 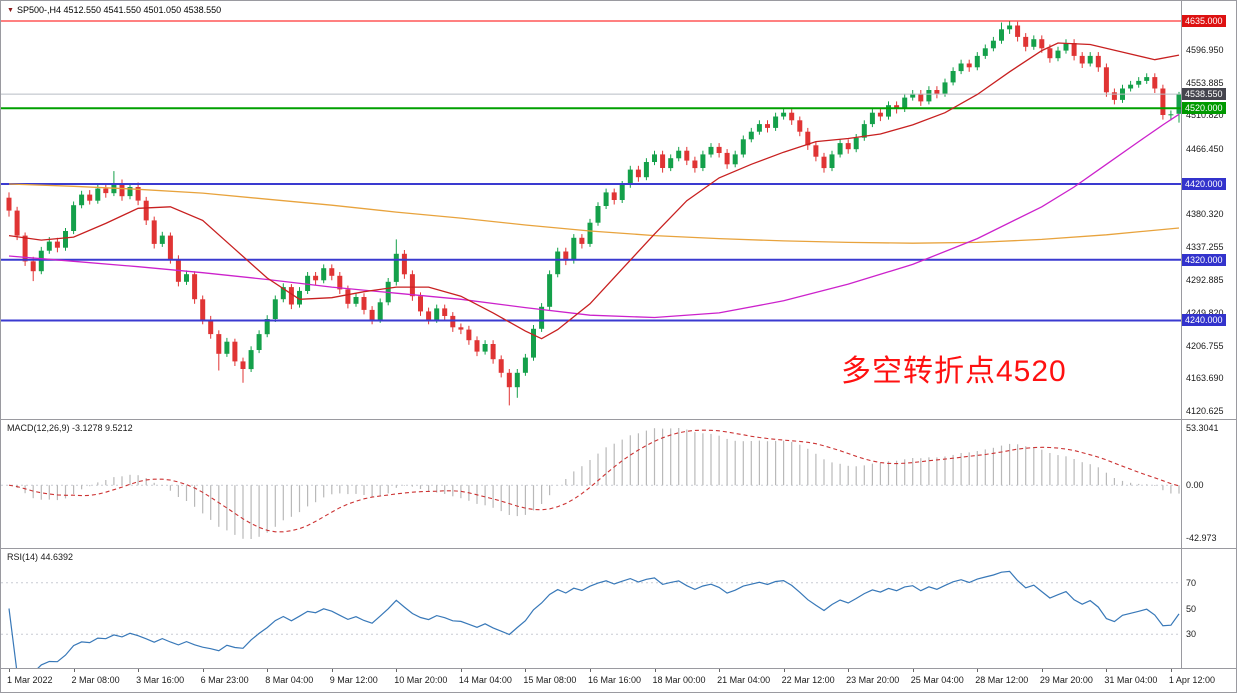 I want to click on macd-axis-label: 0.00, so click(x=1195, y=485).